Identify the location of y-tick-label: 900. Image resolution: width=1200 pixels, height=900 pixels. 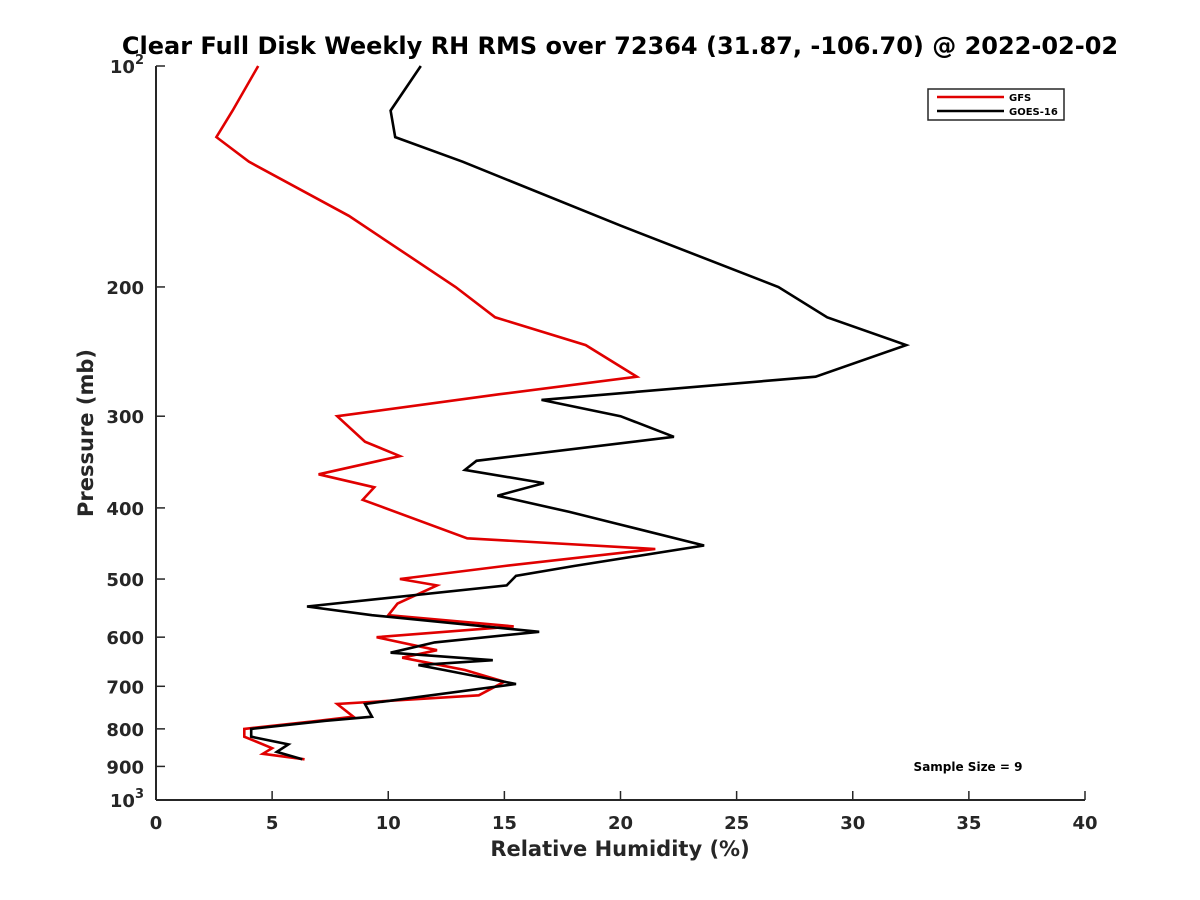
(125, 767).